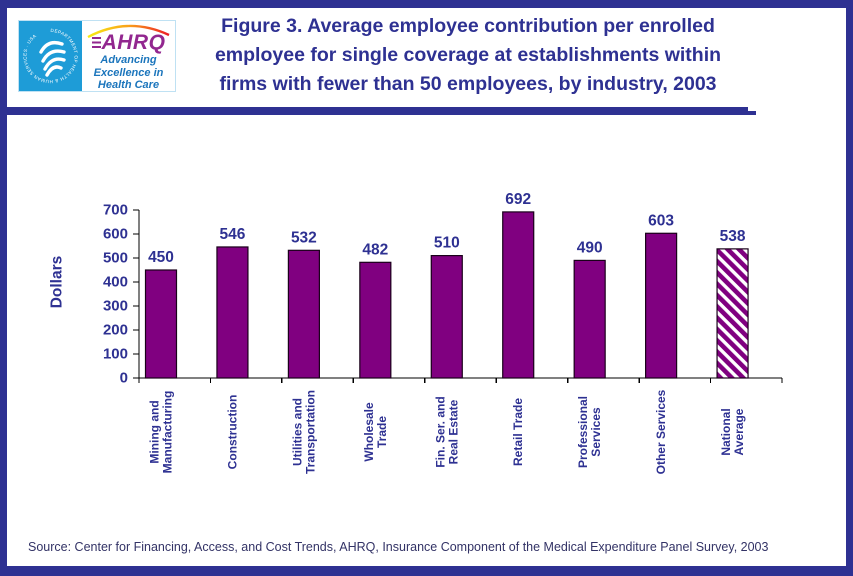 The width and height of the screenshot is (853, 576). What do you see at coordinates (161, 432) in the screenshot?
I see `category-label: Mining andManufacturing` at bounding box center [161, 432].